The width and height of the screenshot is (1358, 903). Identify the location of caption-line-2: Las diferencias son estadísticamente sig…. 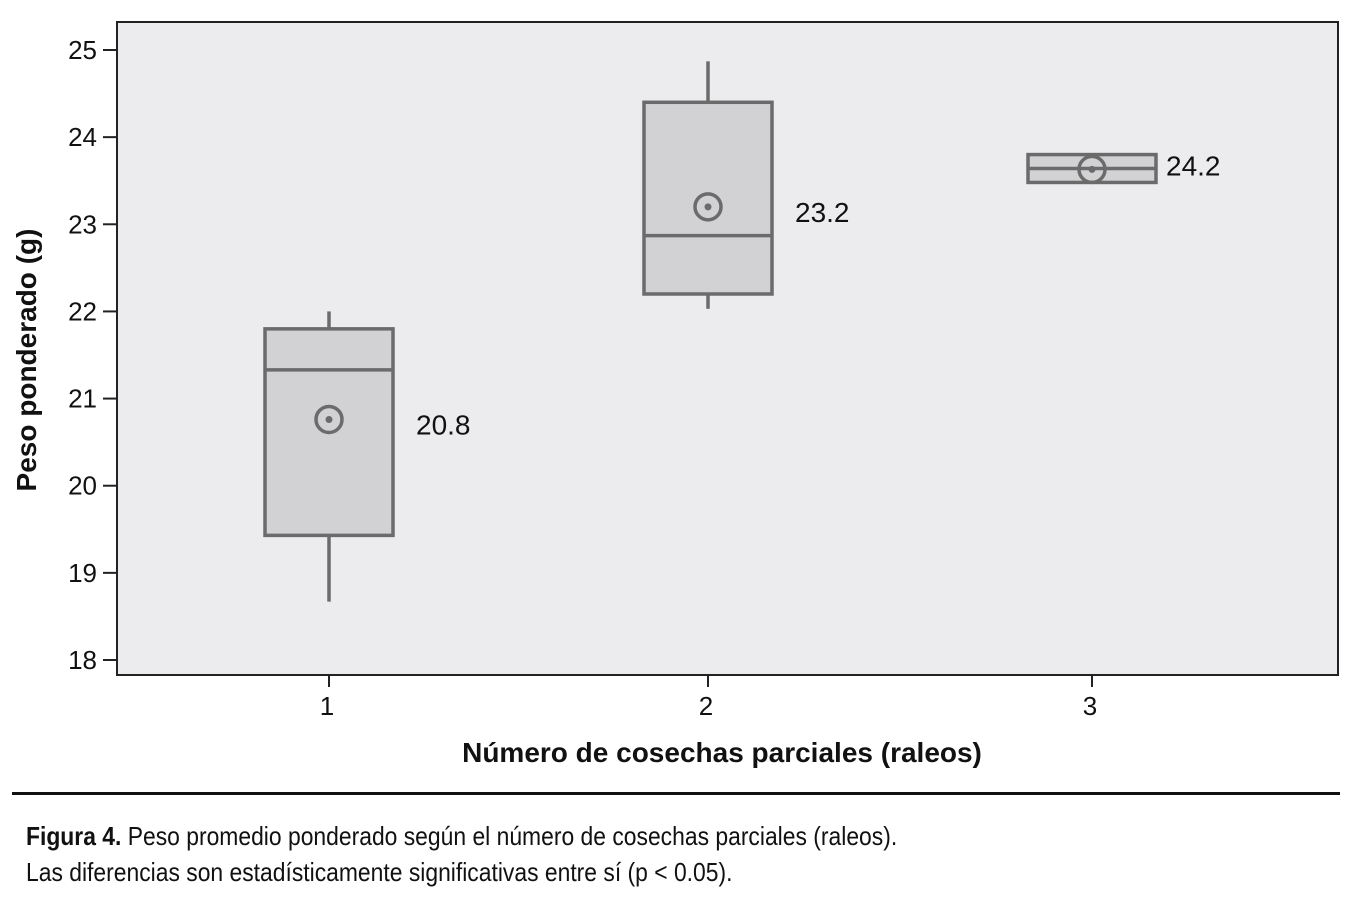
(379, 872).